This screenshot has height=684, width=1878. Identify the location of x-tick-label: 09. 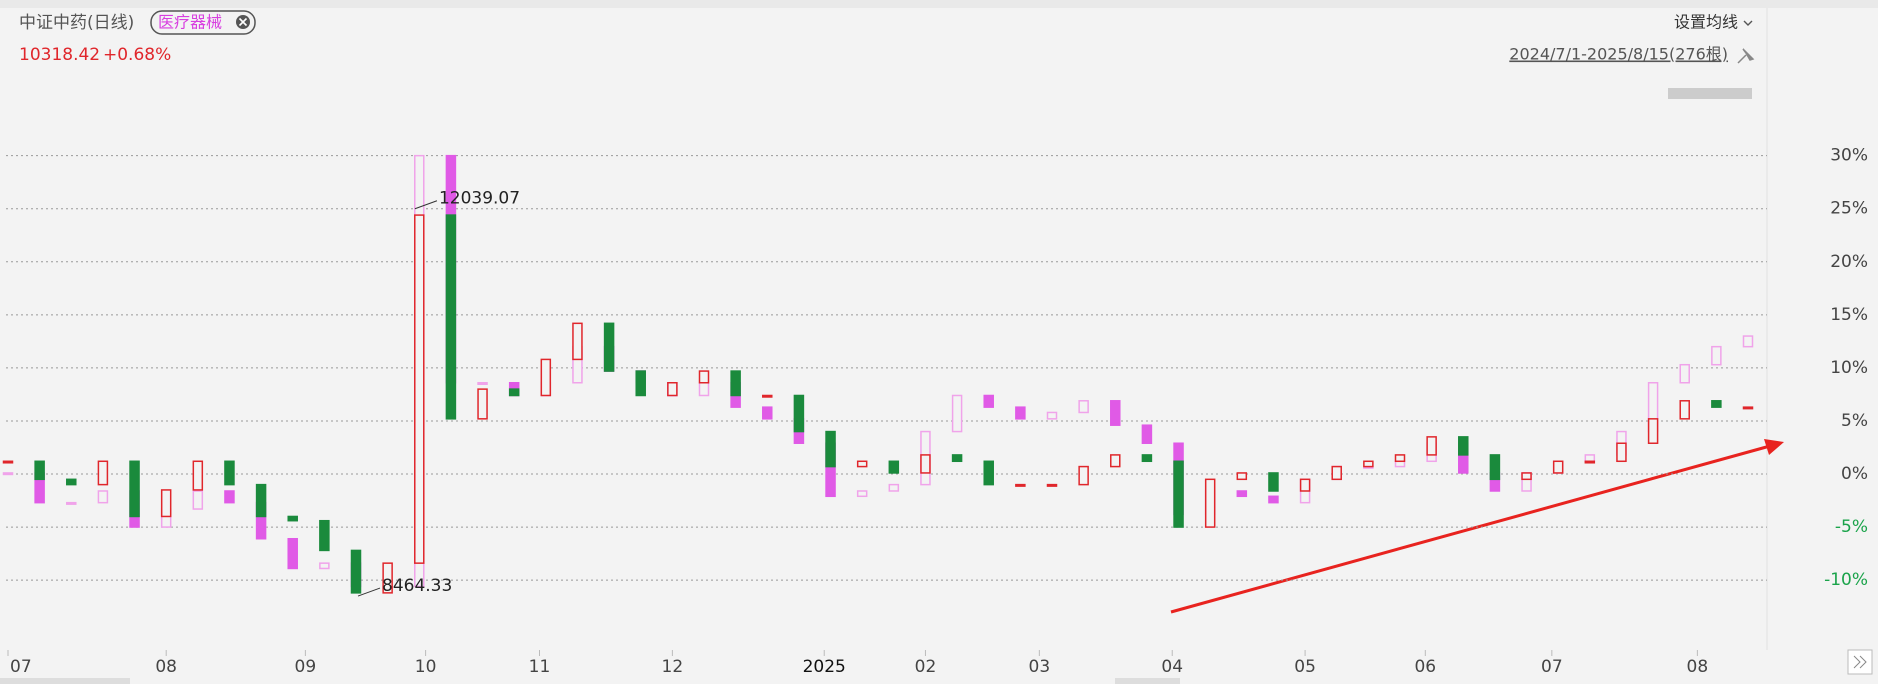
(306, 667).